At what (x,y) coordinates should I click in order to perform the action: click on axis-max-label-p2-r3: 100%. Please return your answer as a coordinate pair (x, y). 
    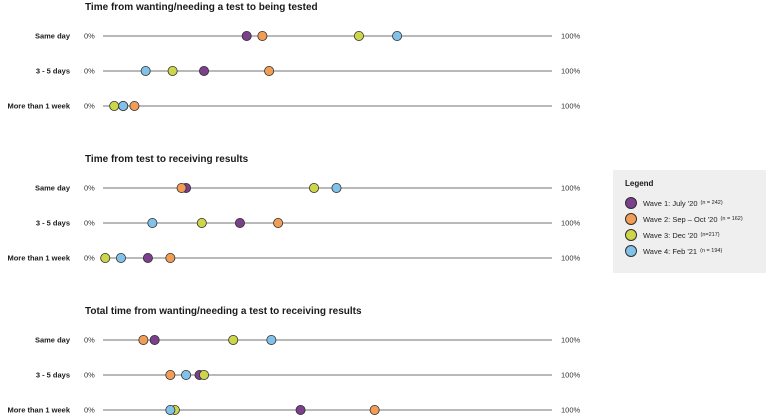
    Looking at the image, I should click on (571, 258).